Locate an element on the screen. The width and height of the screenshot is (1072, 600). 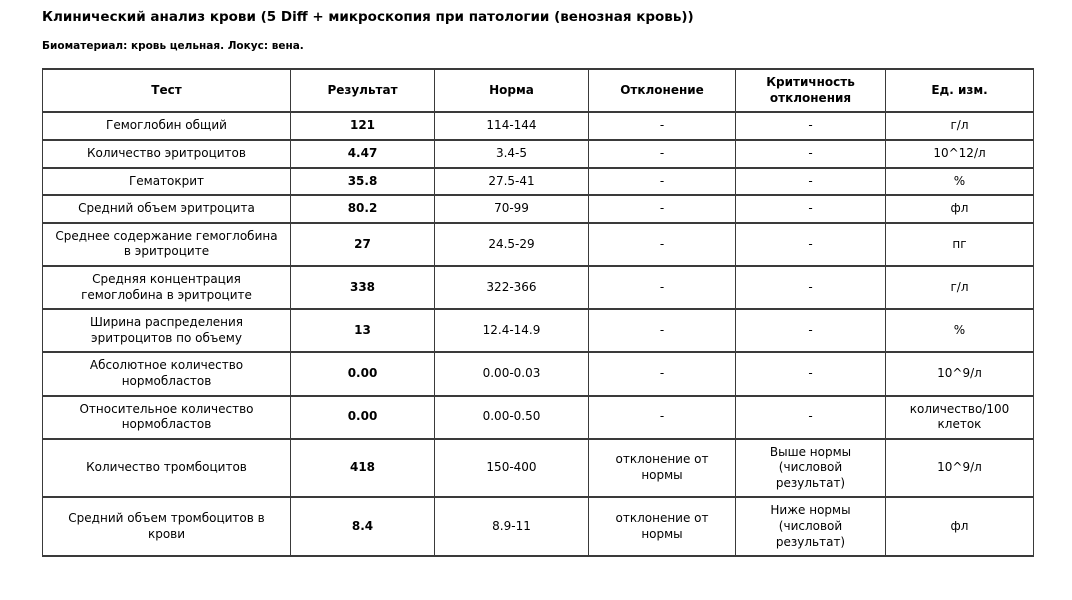
result-cell: 8.4 is located at coordinates (362, 527).